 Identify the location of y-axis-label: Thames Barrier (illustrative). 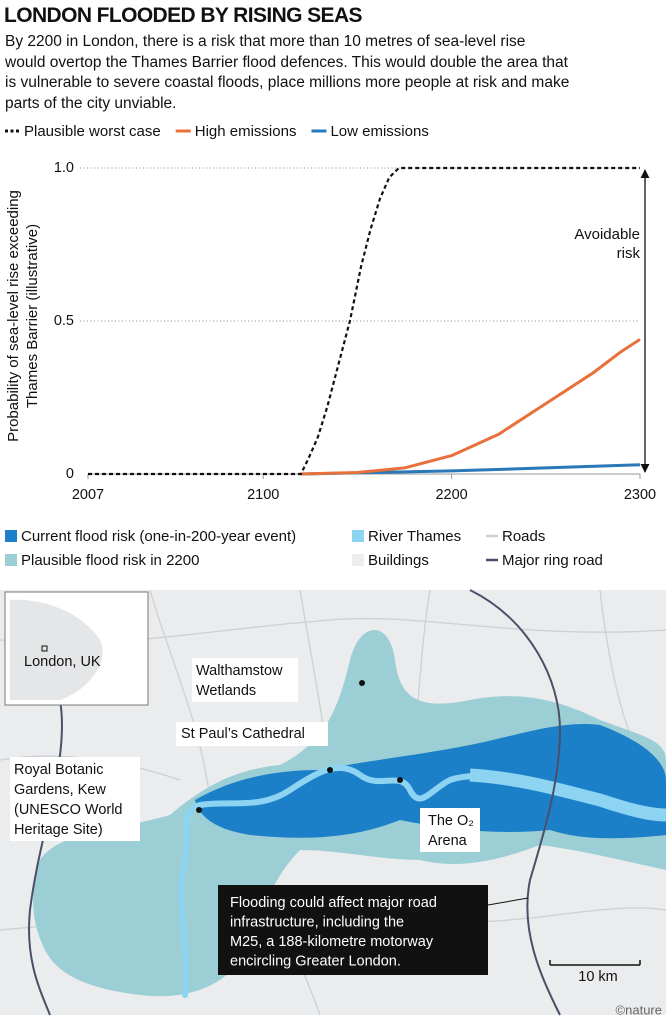
(32, 316).